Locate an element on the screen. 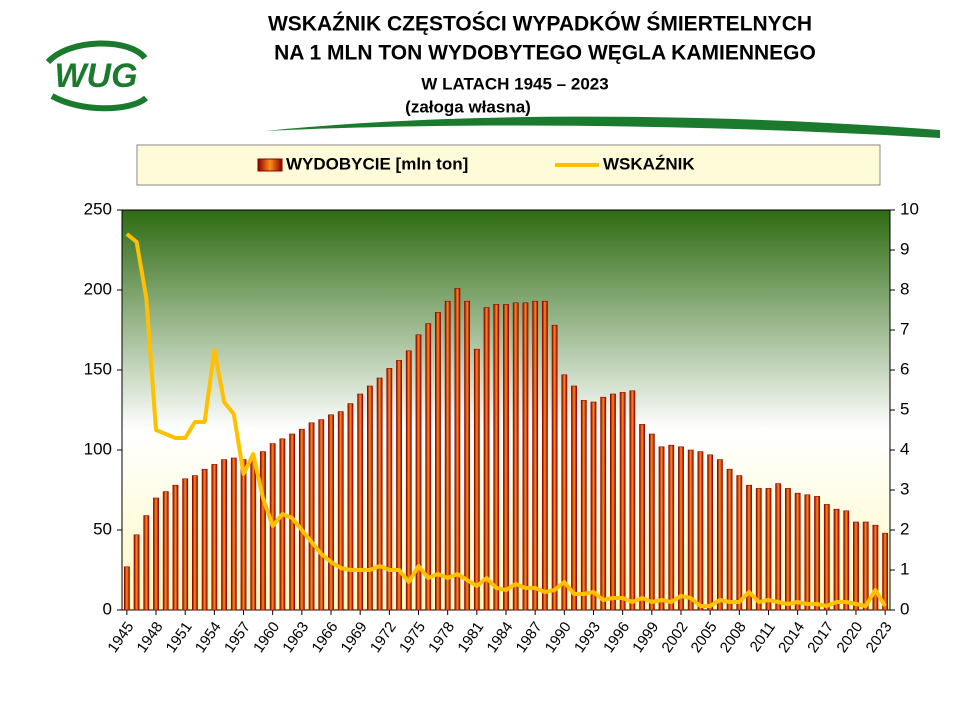  x-tick-label: 1993 is located at coordinates (587, 637).